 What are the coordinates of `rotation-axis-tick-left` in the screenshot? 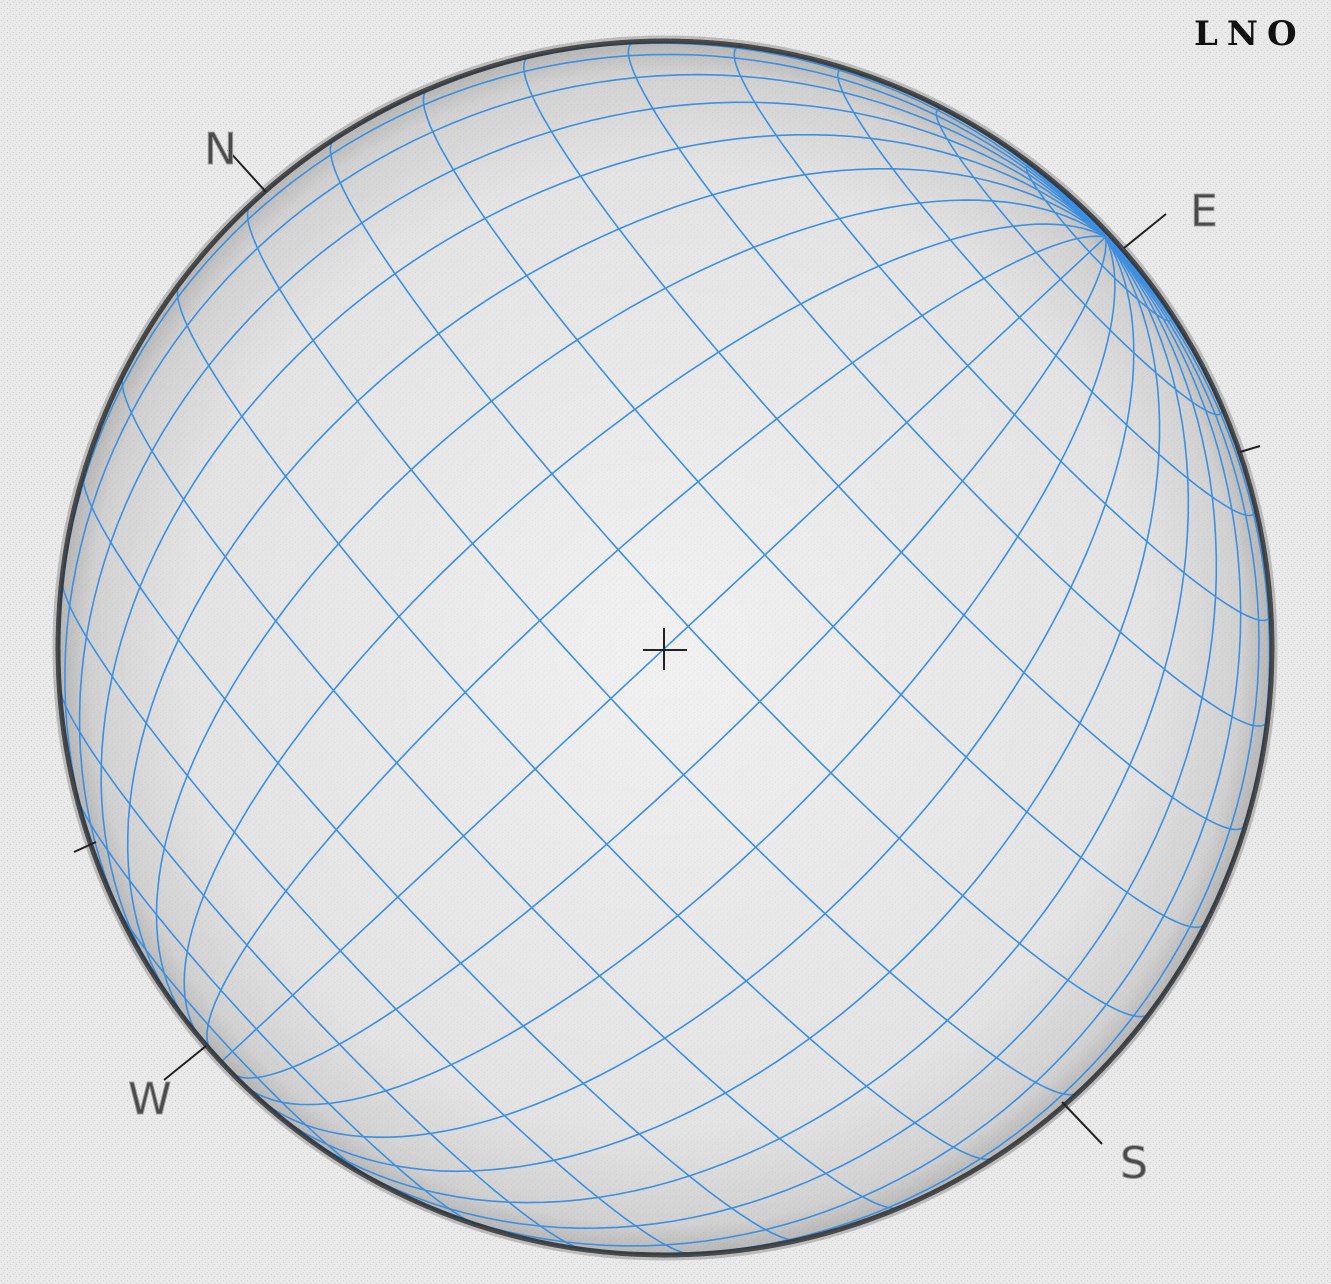 It's located at (85, 847).